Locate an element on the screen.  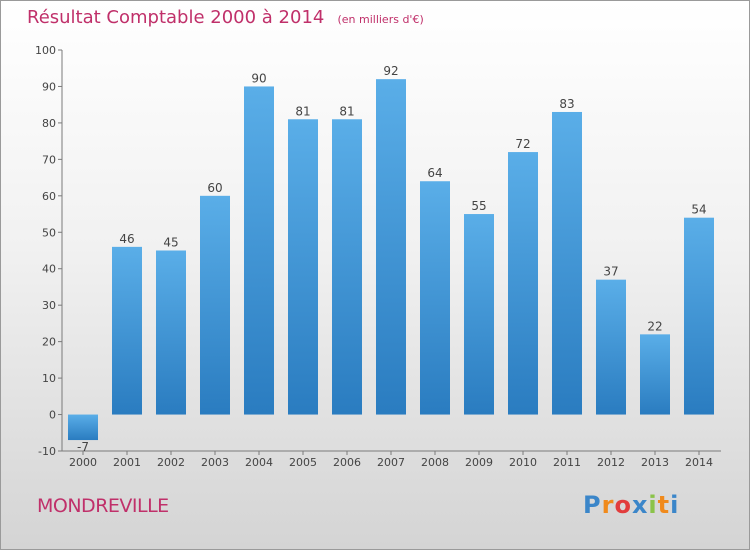
x-tick-label: 2011 is located at coordinates (567, 462).